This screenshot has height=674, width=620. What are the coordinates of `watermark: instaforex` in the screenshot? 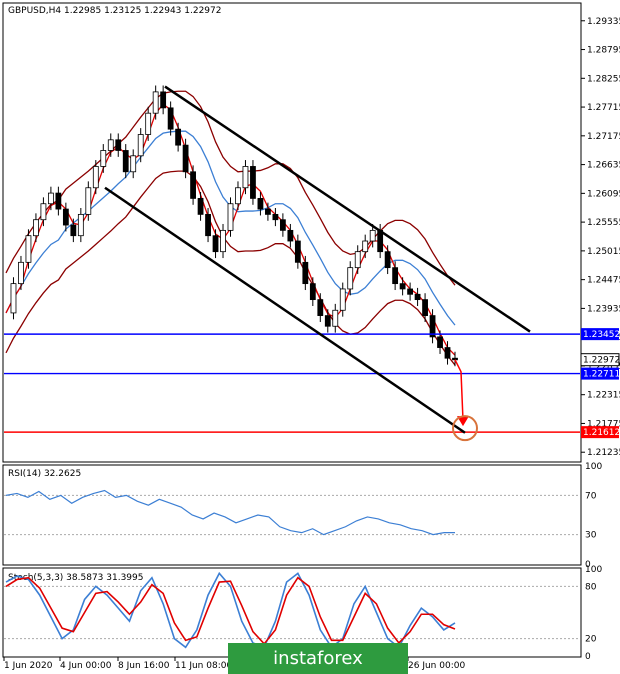 It's located at (318, 658).